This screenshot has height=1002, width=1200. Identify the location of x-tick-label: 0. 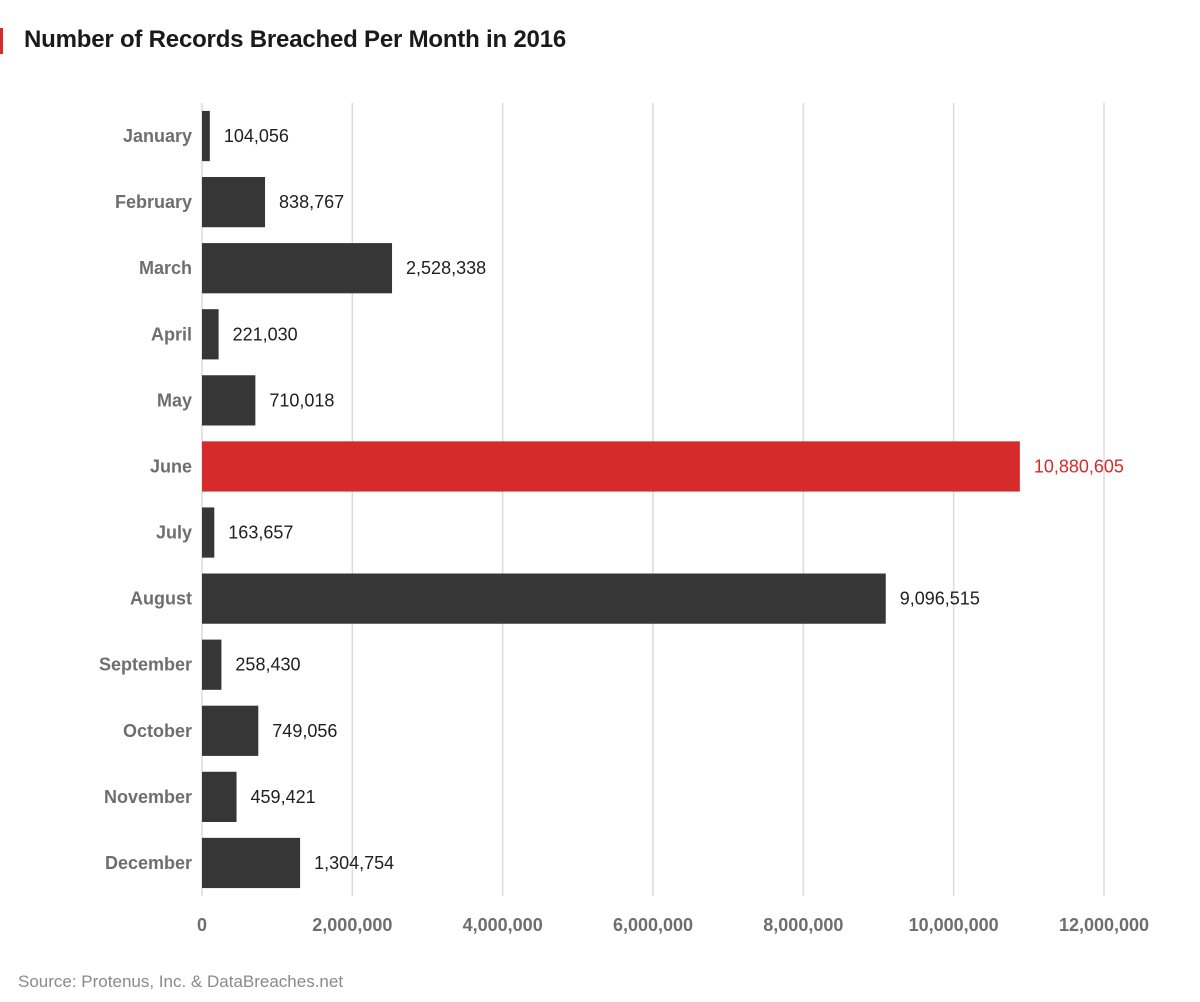
(202, 925).